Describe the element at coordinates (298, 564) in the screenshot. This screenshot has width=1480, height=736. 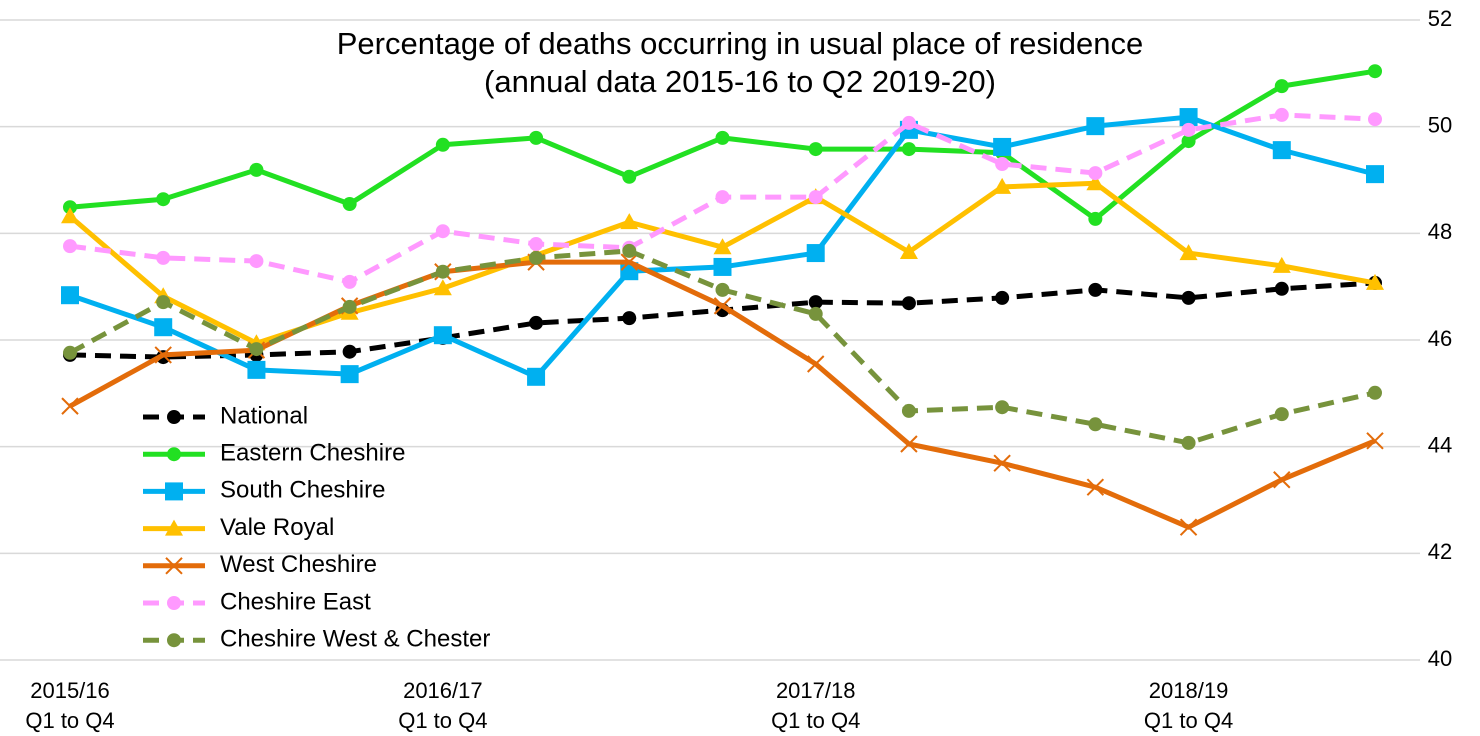
I see `legend-label: West Cheshire` at that location.